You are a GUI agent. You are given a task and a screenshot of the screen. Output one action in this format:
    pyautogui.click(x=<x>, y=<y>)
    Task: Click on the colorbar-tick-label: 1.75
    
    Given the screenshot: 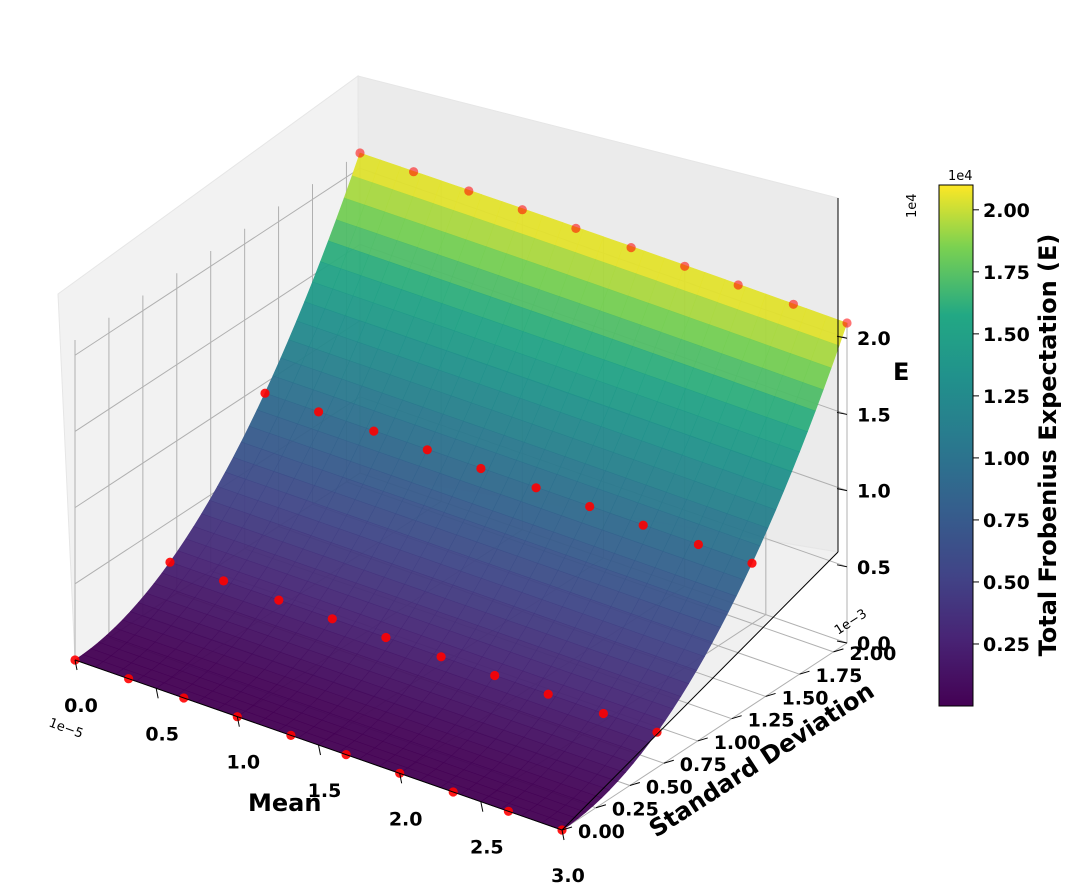 What is the action you would take?
    pyautogui.click(x=1006, y=273)
    